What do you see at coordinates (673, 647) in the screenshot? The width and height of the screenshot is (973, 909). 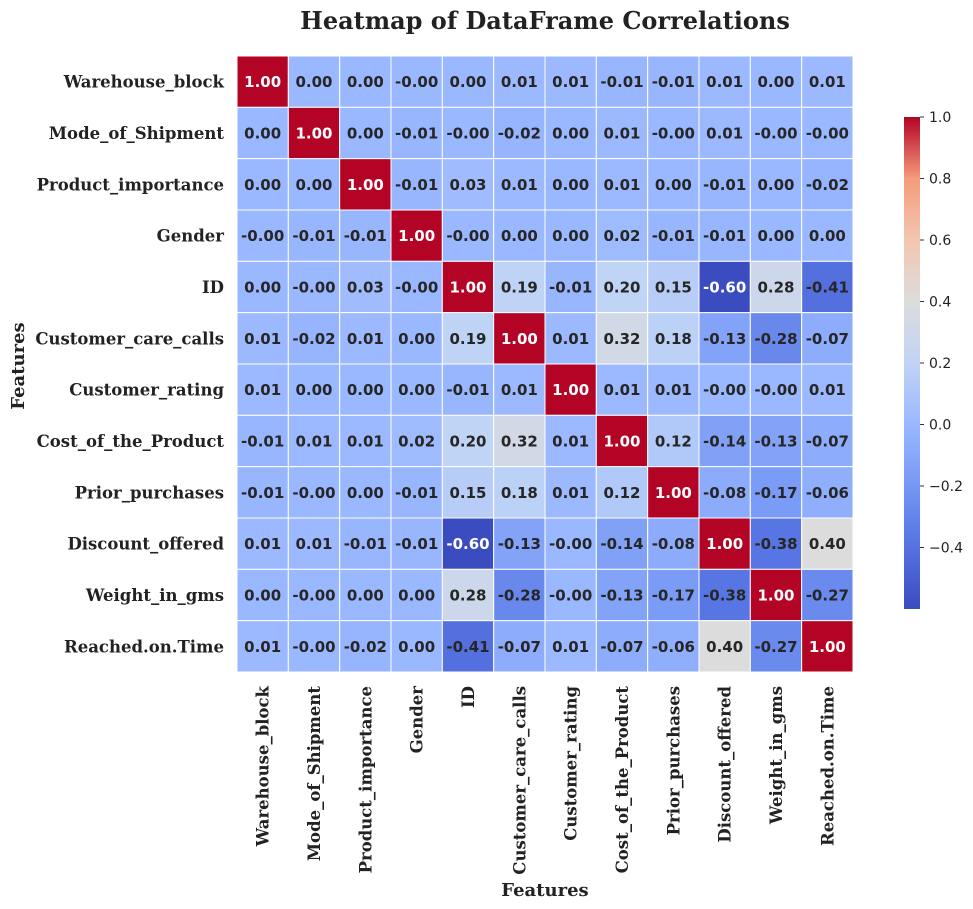 I see `cell-value-label: -0.06` at bounding box center [673, 647].